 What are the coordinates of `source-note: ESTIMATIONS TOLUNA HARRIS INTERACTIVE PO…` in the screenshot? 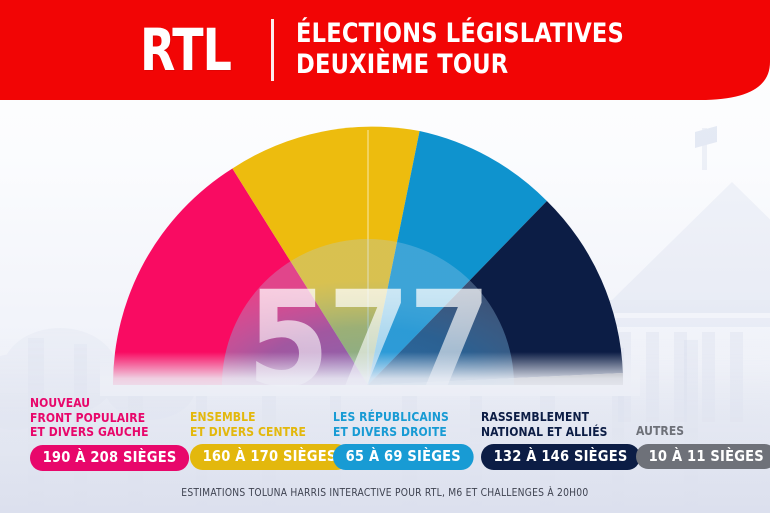 It's located at (385, 493).